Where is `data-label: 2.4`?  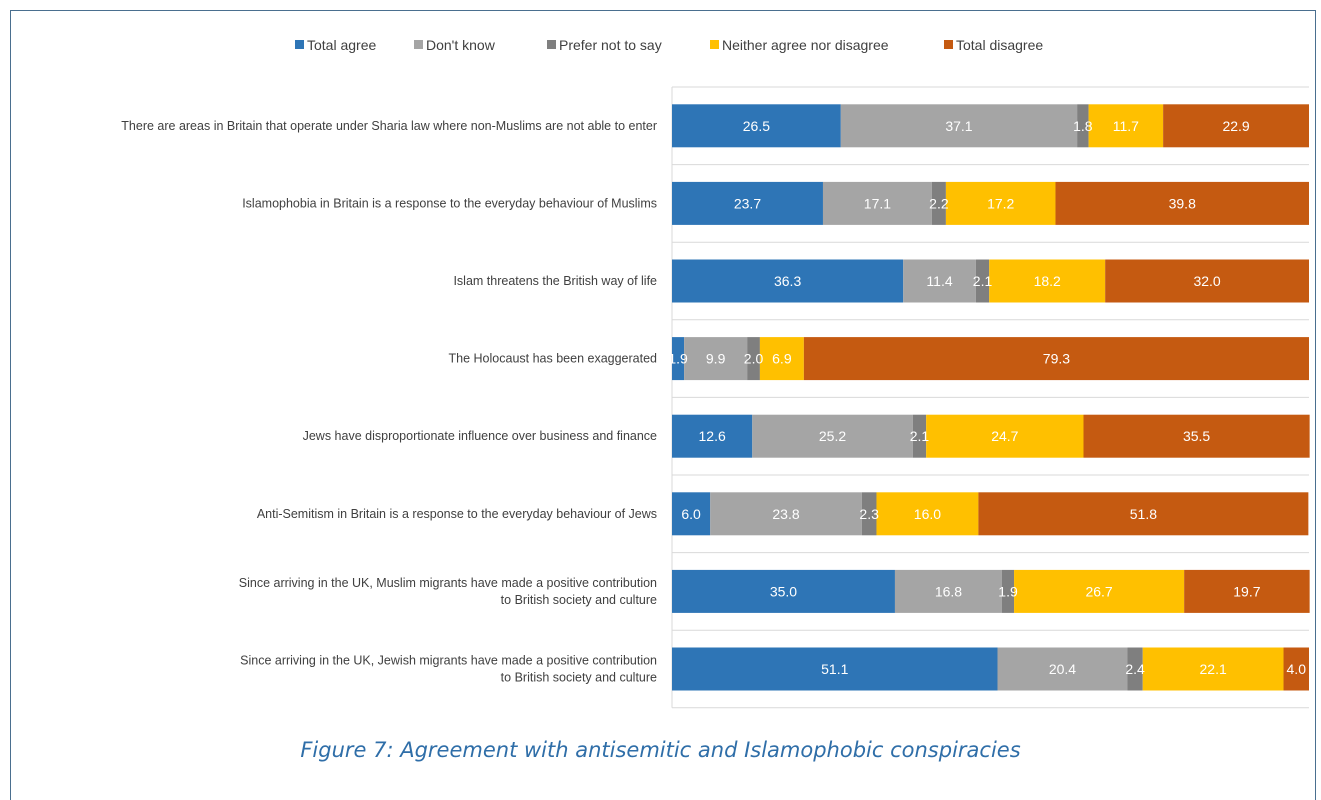 data-label: 2.4 is located at coordinates (1135, 669).